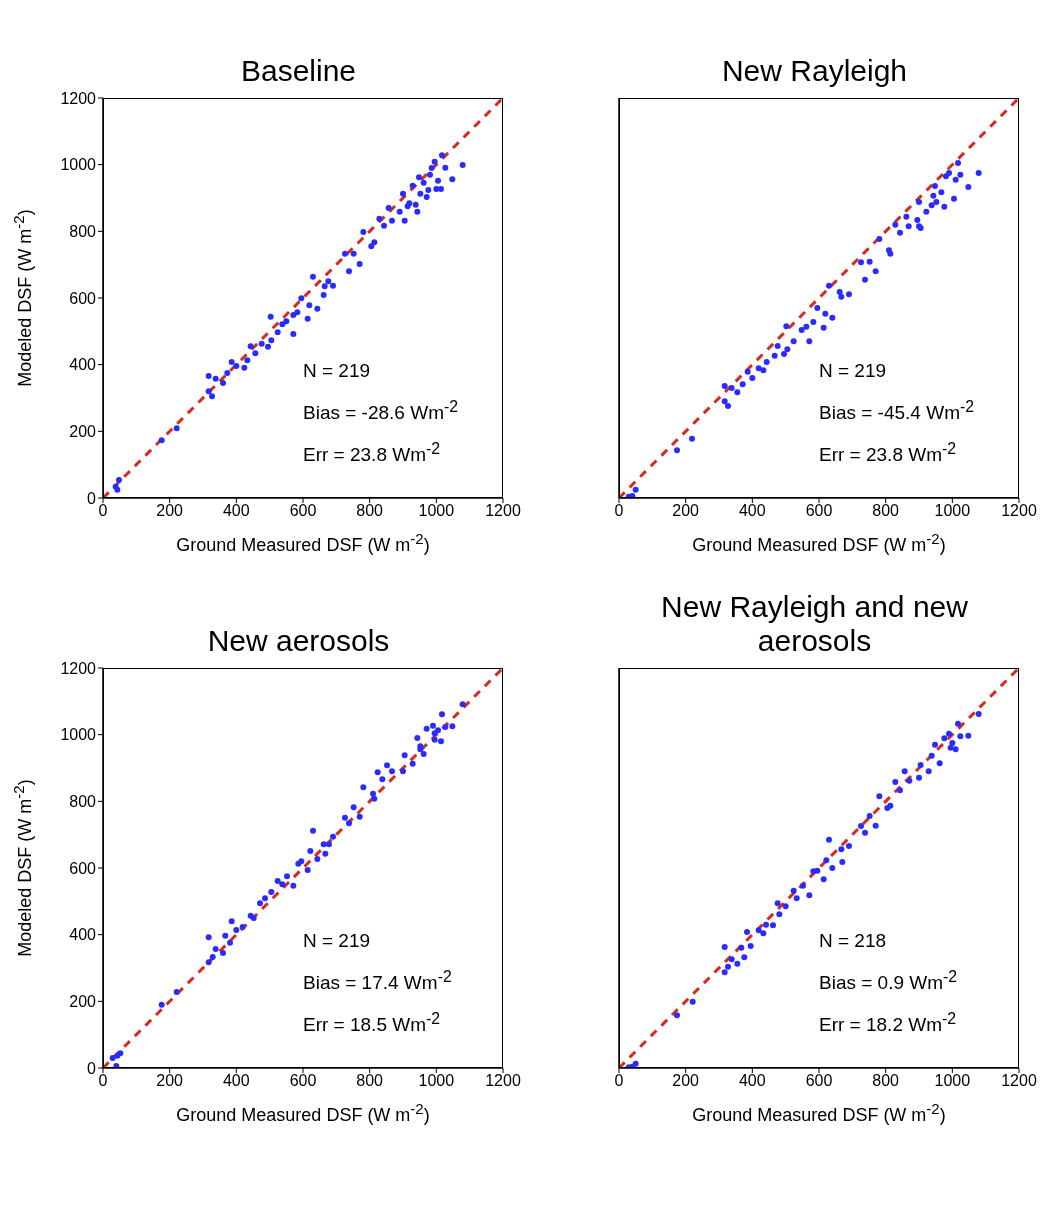  I want to click on chart-title: New Rayleigh and new aerosols, so click(814, 624).